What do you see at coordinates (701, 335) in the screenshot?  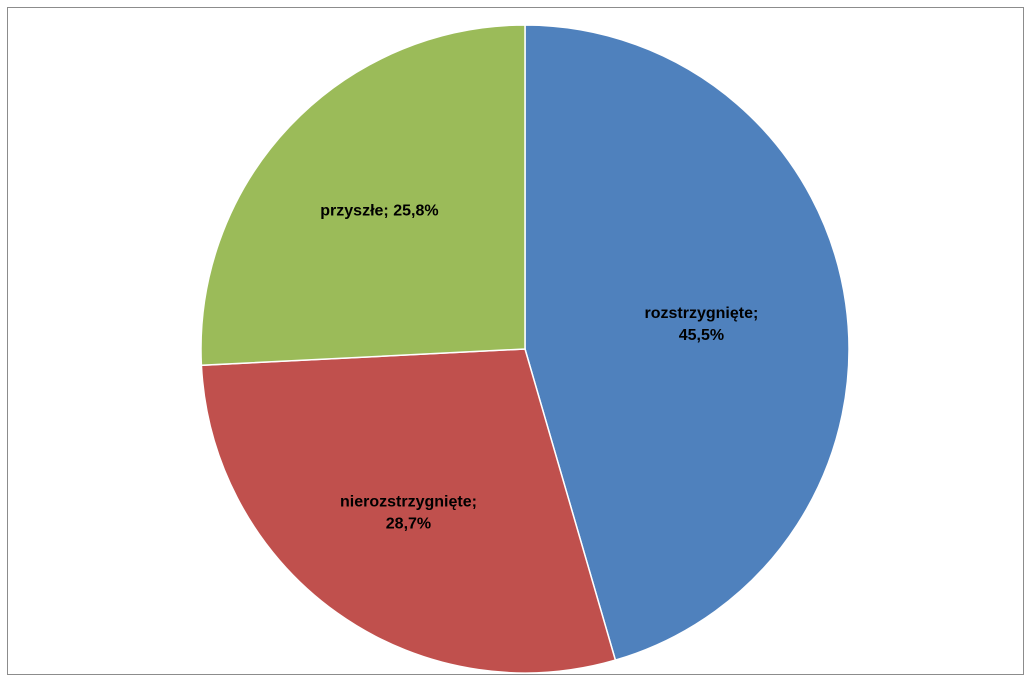 I see `slice-label-line: 45,5%` at bounding box center [701, 335].